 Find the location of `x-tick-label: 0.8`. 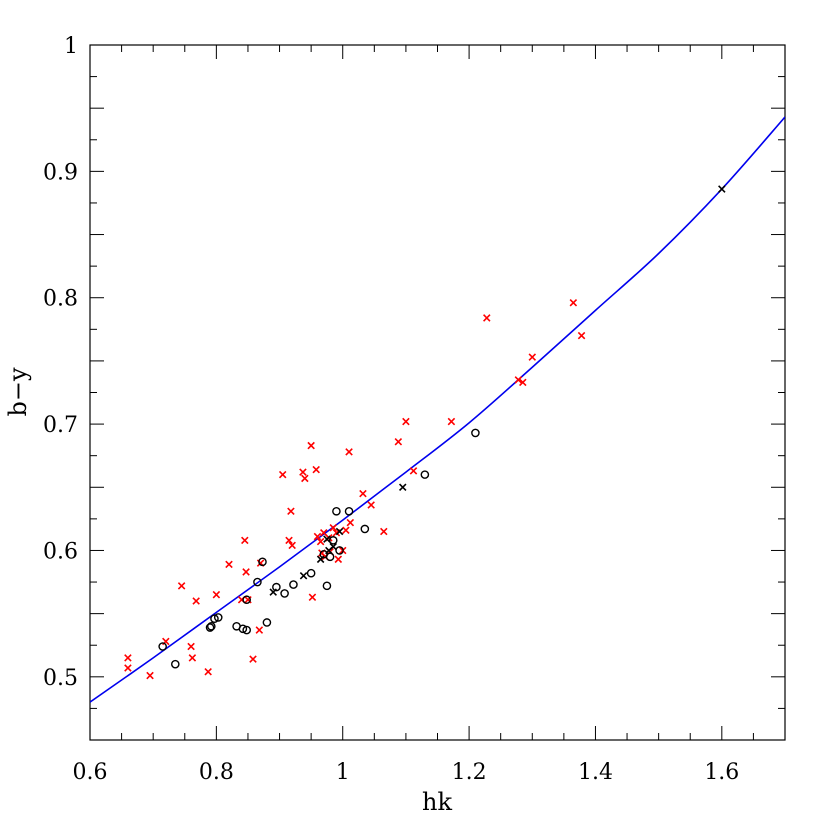

x-tick-label: 0.8 is located at coordinates (216, 772).